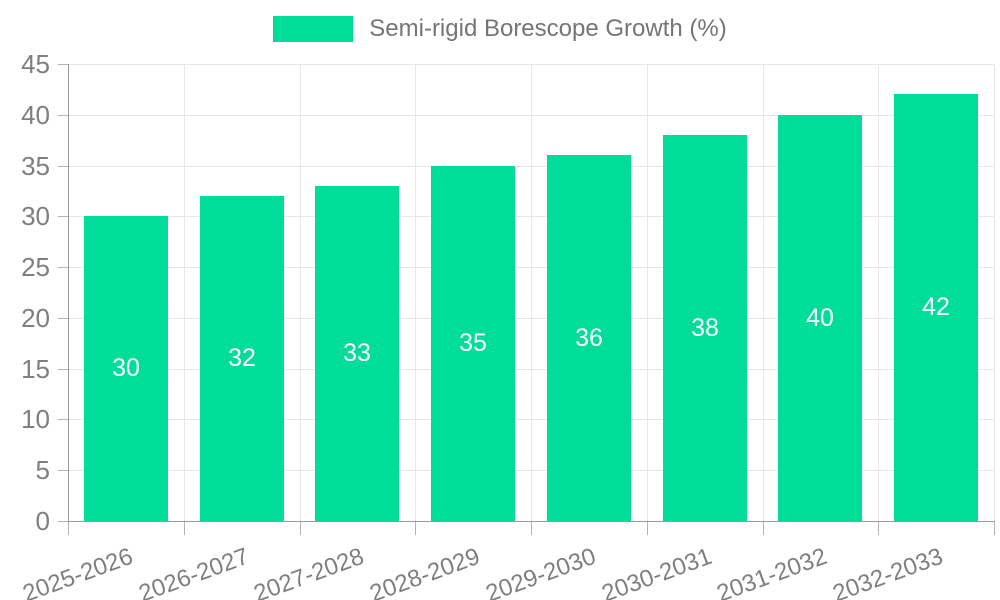 Image resolution: width=1000 pixels, height=600 pixels. I want to click on bar-value-label: 35, so click(473, 343).